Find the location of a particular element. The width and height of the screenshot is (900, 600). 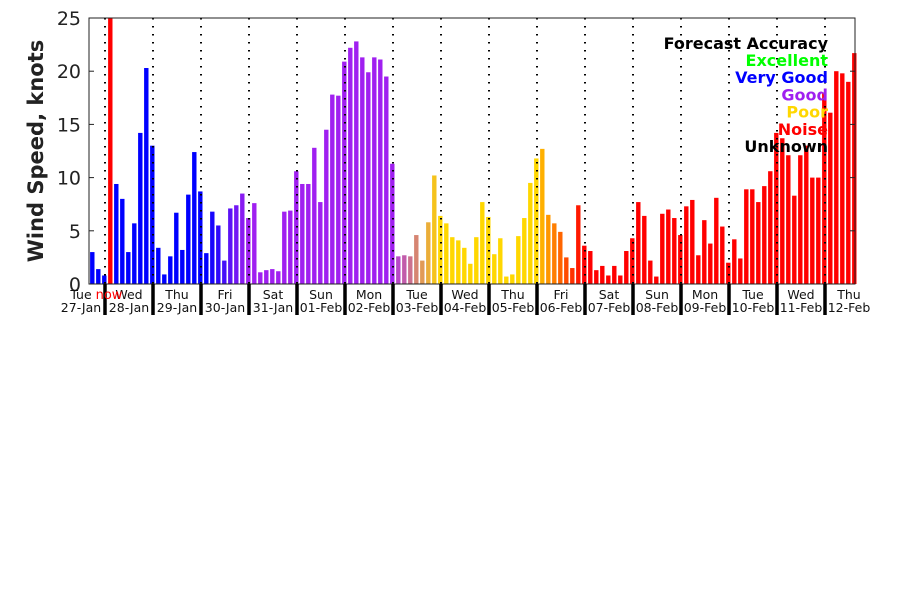

day-date-label: 06-Feb is located at coordinates (561, 307).